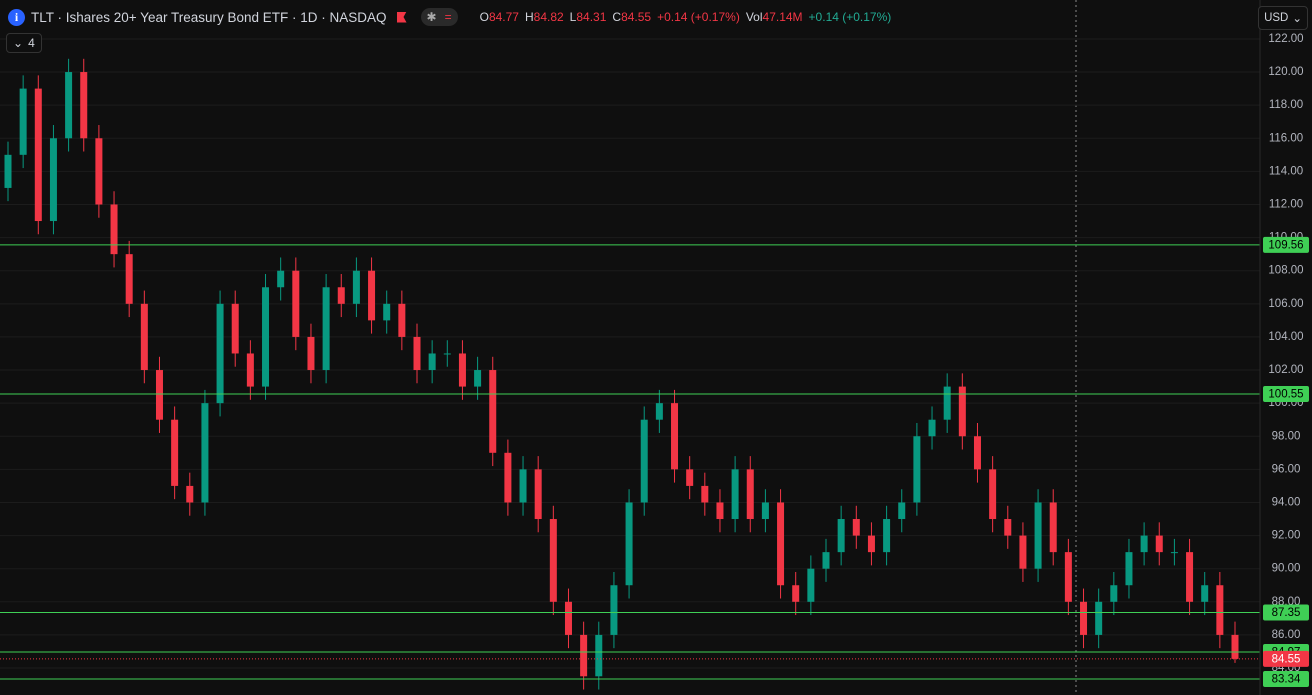 This screenshot has height=695, width=1312. I want to click on ohlc-value: 84.31, so click(591, 17).